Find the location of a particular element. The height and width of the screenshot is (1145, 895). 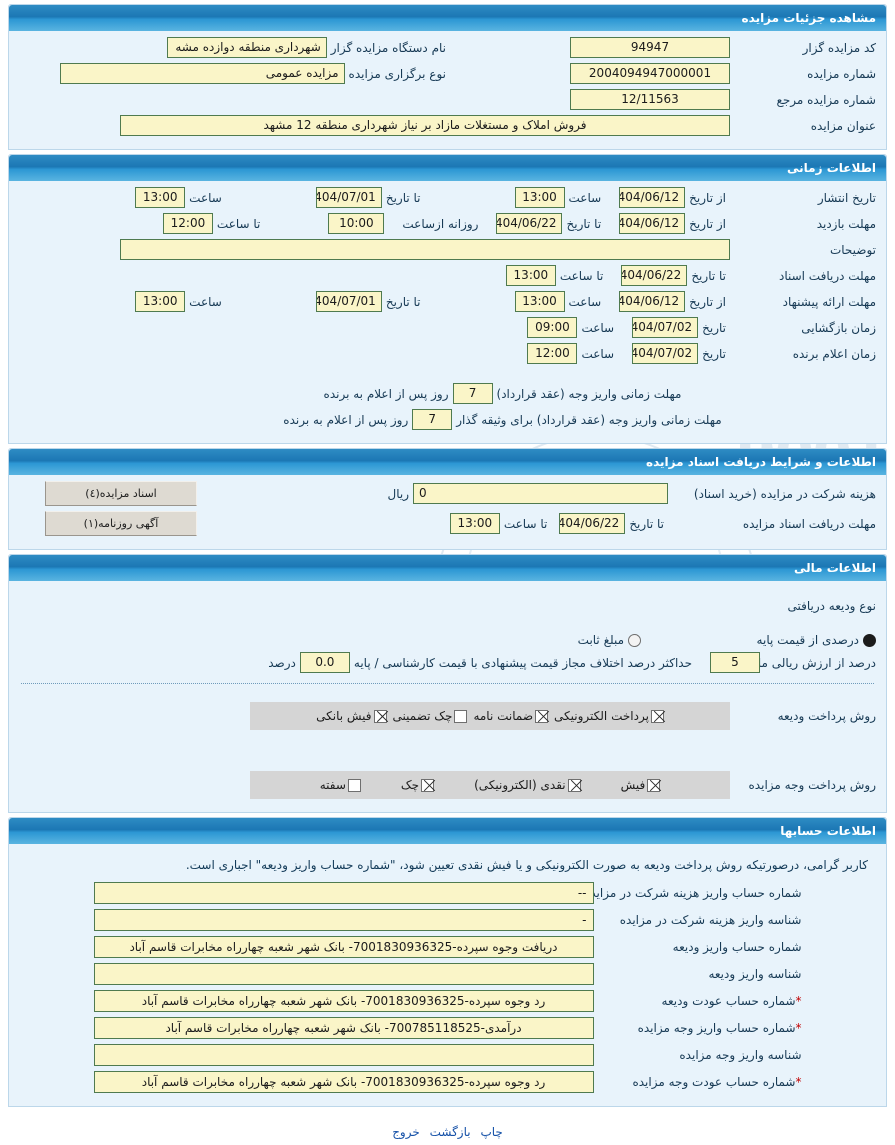

docs-deadline-to-date-label: تا تاریخ is located at coordinates (646, 523).